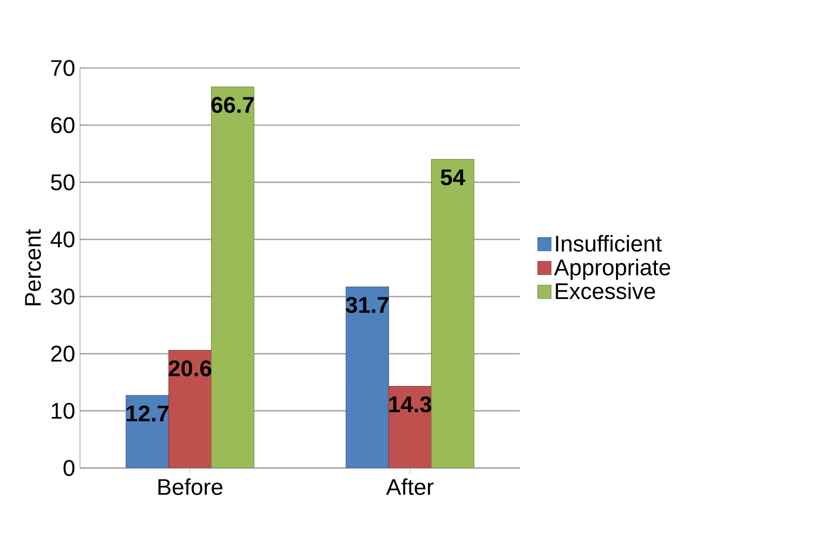  I want to click on data-label: 12.7, so click(147, 414).